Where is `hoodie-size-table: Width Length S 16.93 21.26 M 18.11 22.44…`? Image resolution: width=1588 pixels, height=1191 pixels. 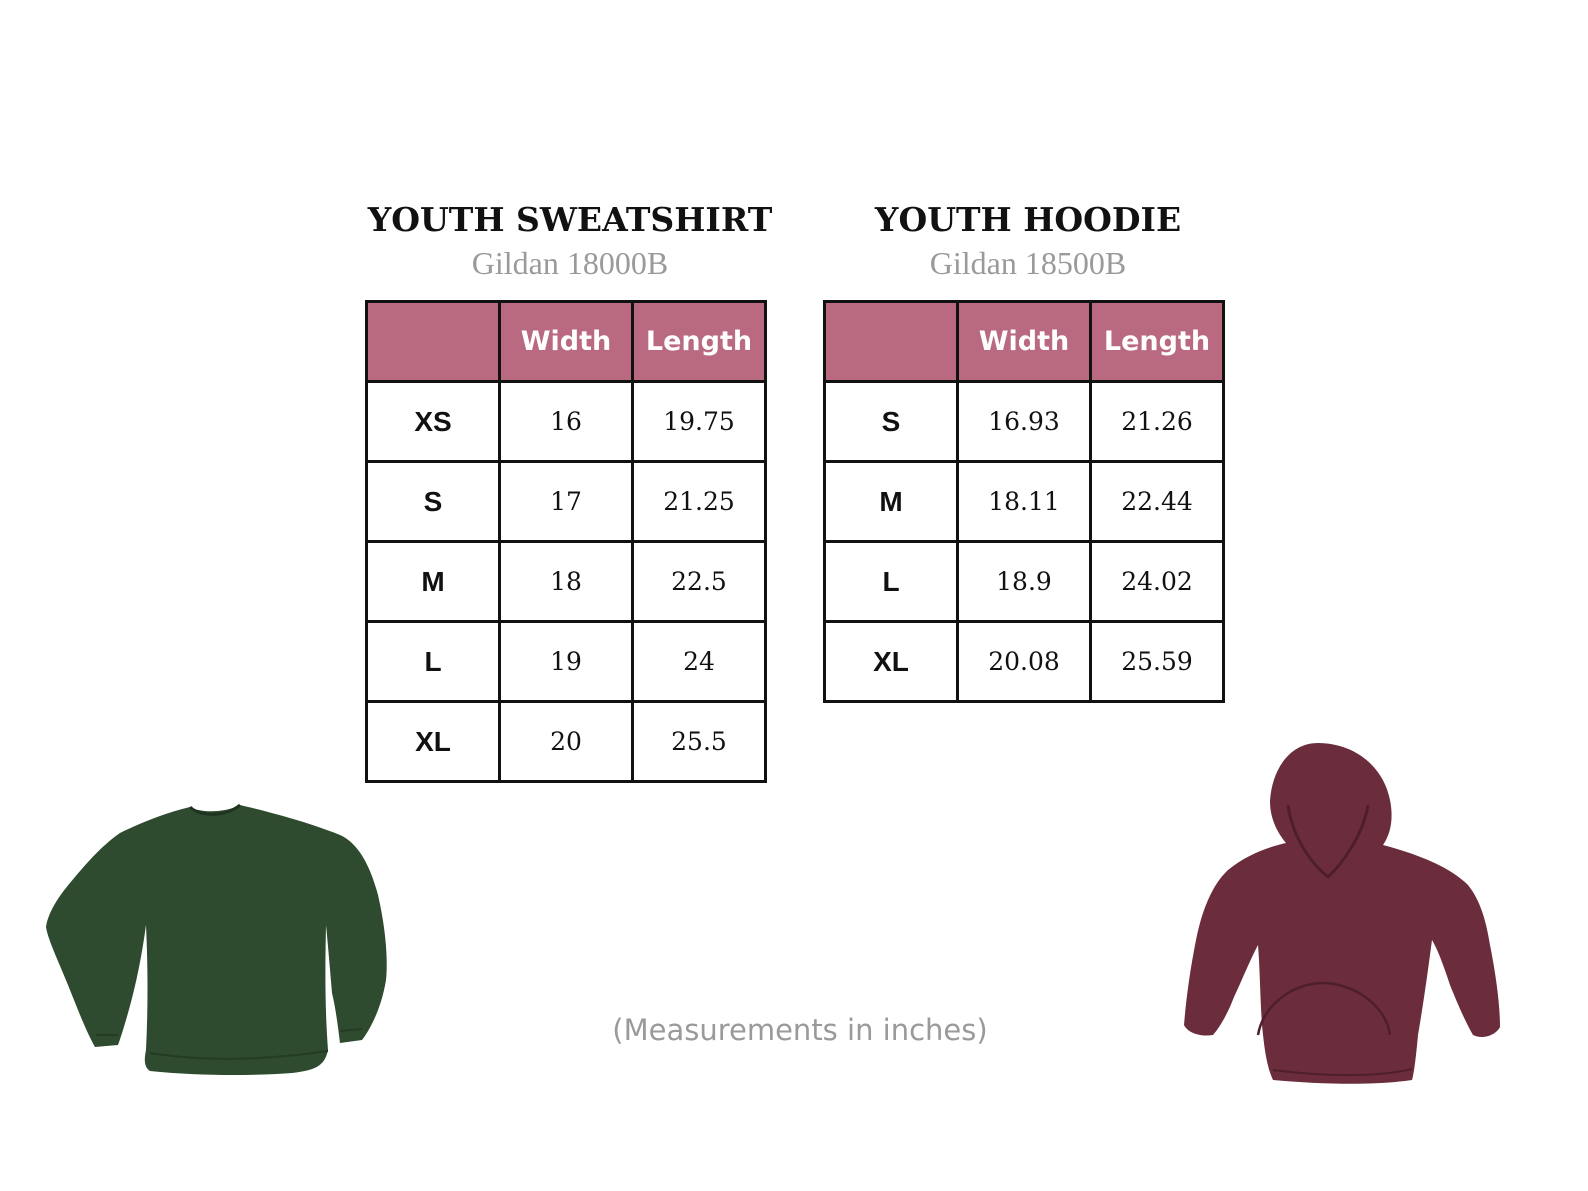
hoodie-size-table: Width Length S 16.93 21.26 M 18.11 22.44… is located at coordinates (1024, 501).